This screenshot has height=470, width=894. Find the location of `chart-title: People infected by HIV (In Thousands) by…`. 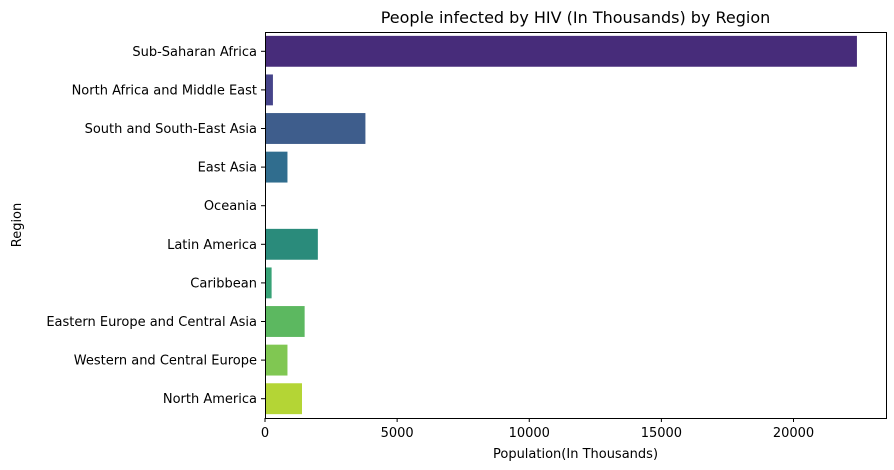

chart-title: People infected by HIV (In Thousands) by… is located at coordinates (576, 17).